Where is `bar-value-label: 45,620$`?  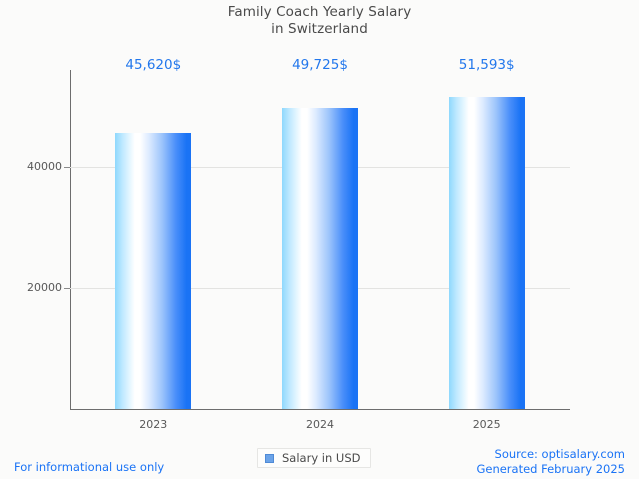 bar-value-label: 45,620$ is located at coordinates (153, 65).